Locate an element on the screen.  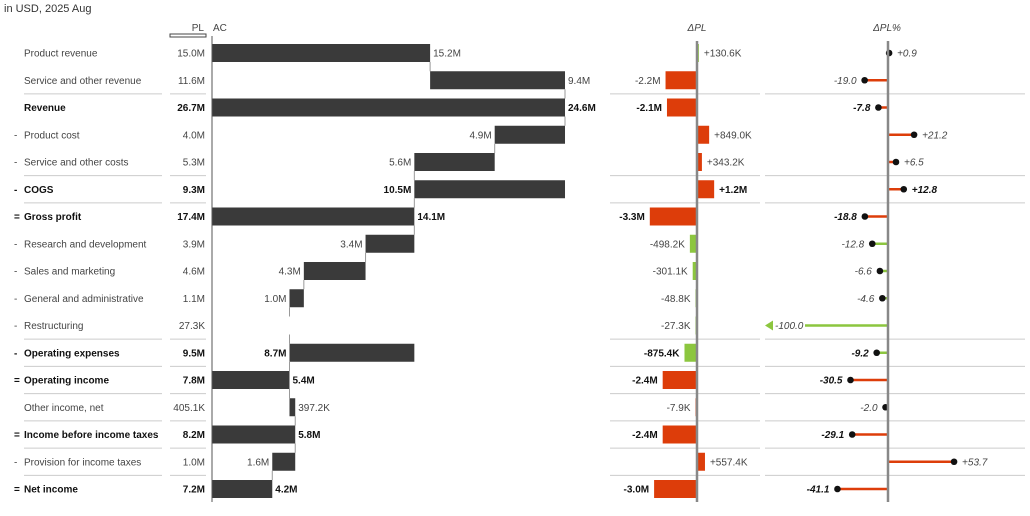
row-label: Other income, net is located at coordinates (64, 408).